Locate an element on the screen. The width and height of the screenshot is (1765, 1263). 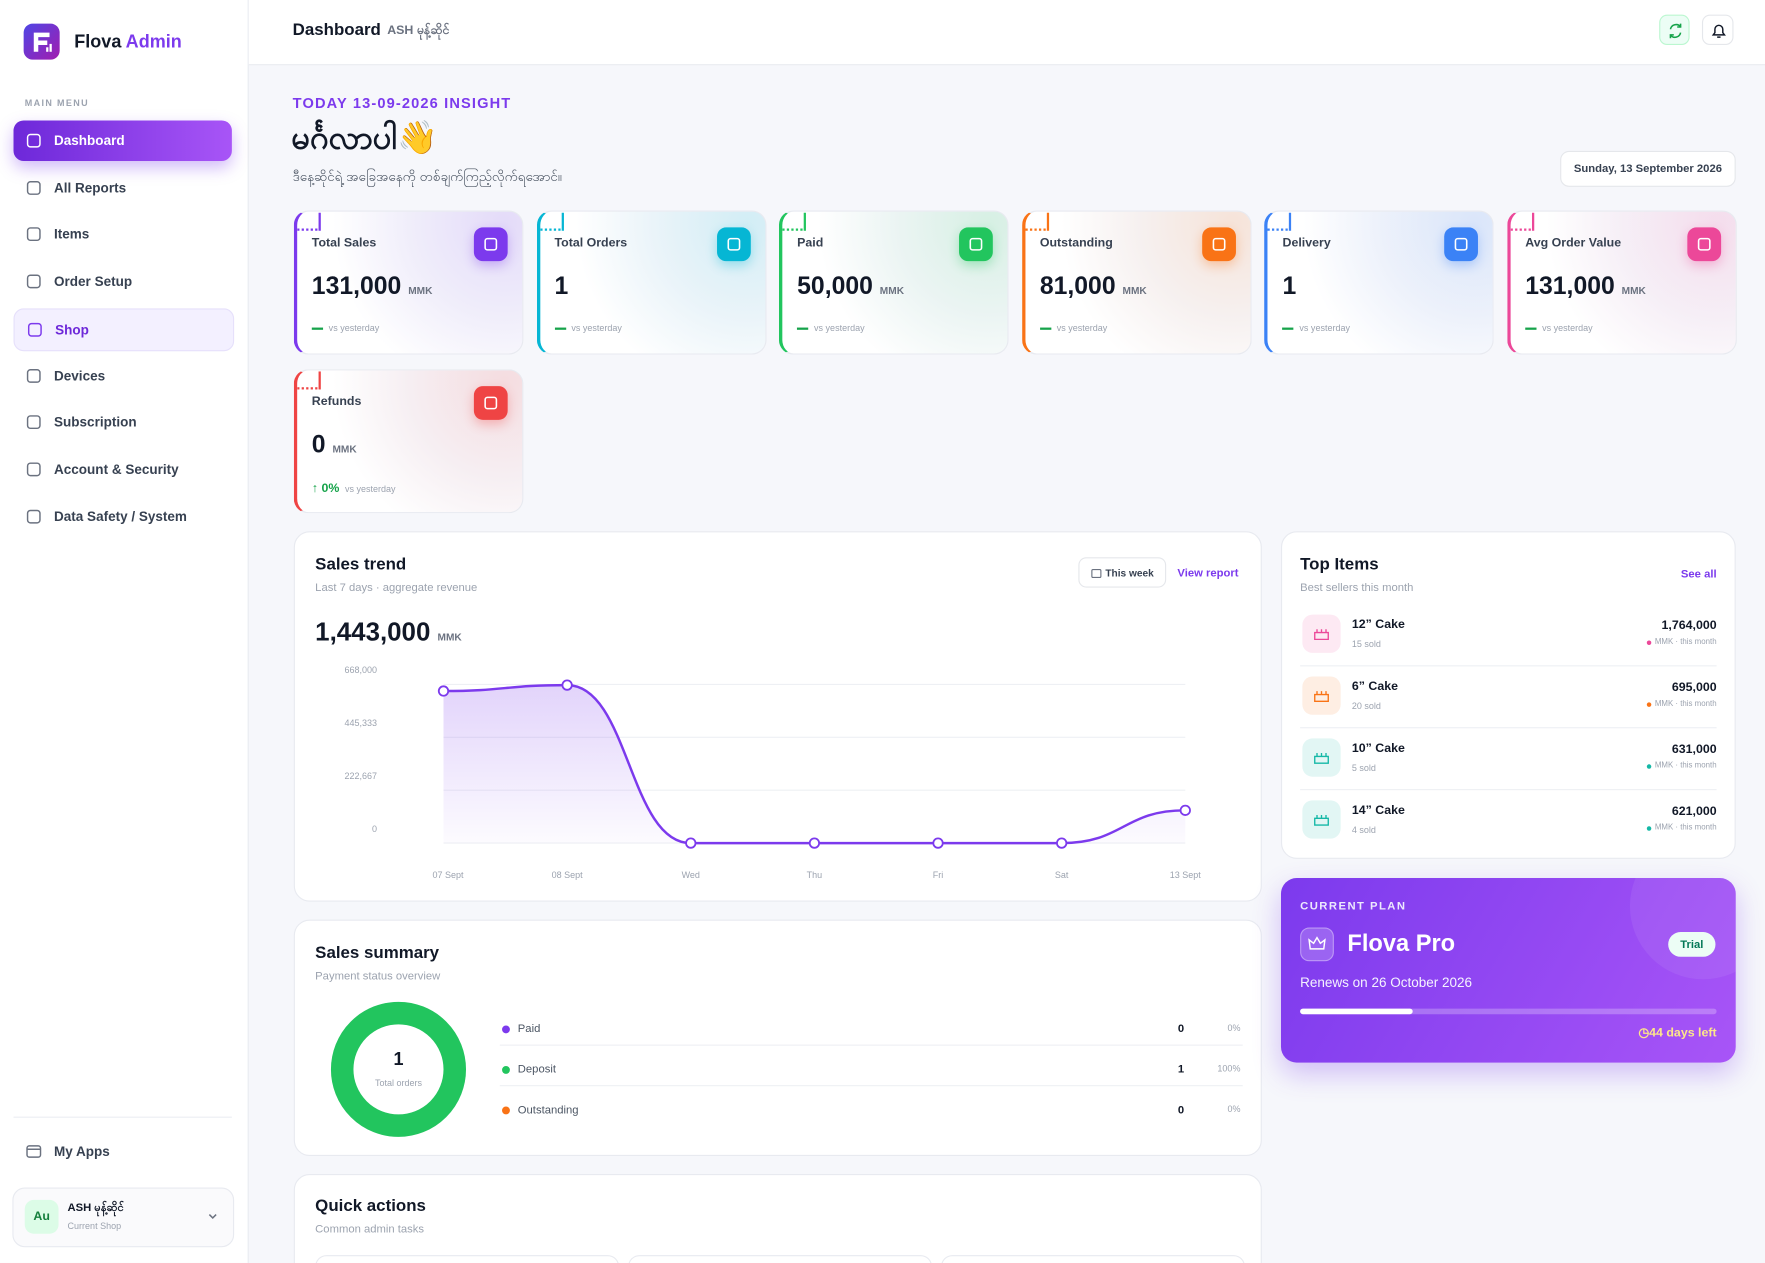
shop-role: Current Shop is located at coordinates (94, 1226).